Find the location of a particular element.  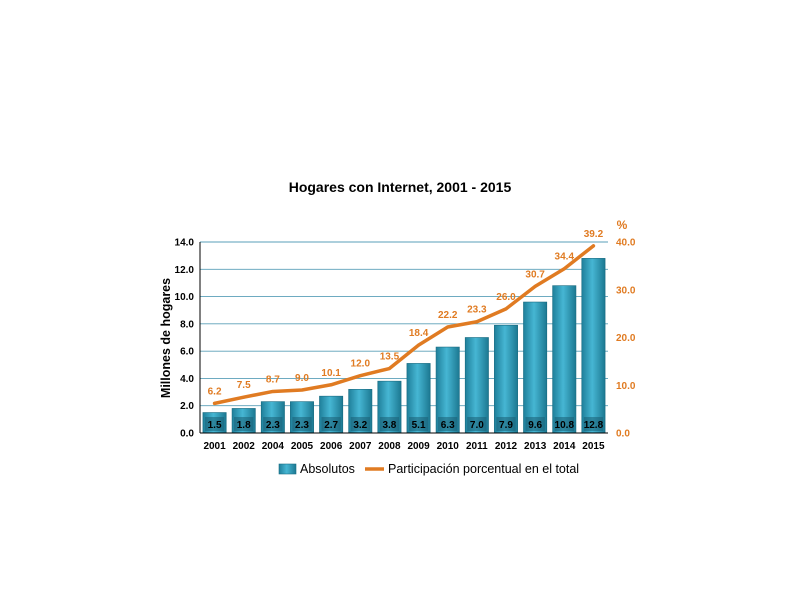

legend-swatch-absolutos is located at coordinates (287, 469).